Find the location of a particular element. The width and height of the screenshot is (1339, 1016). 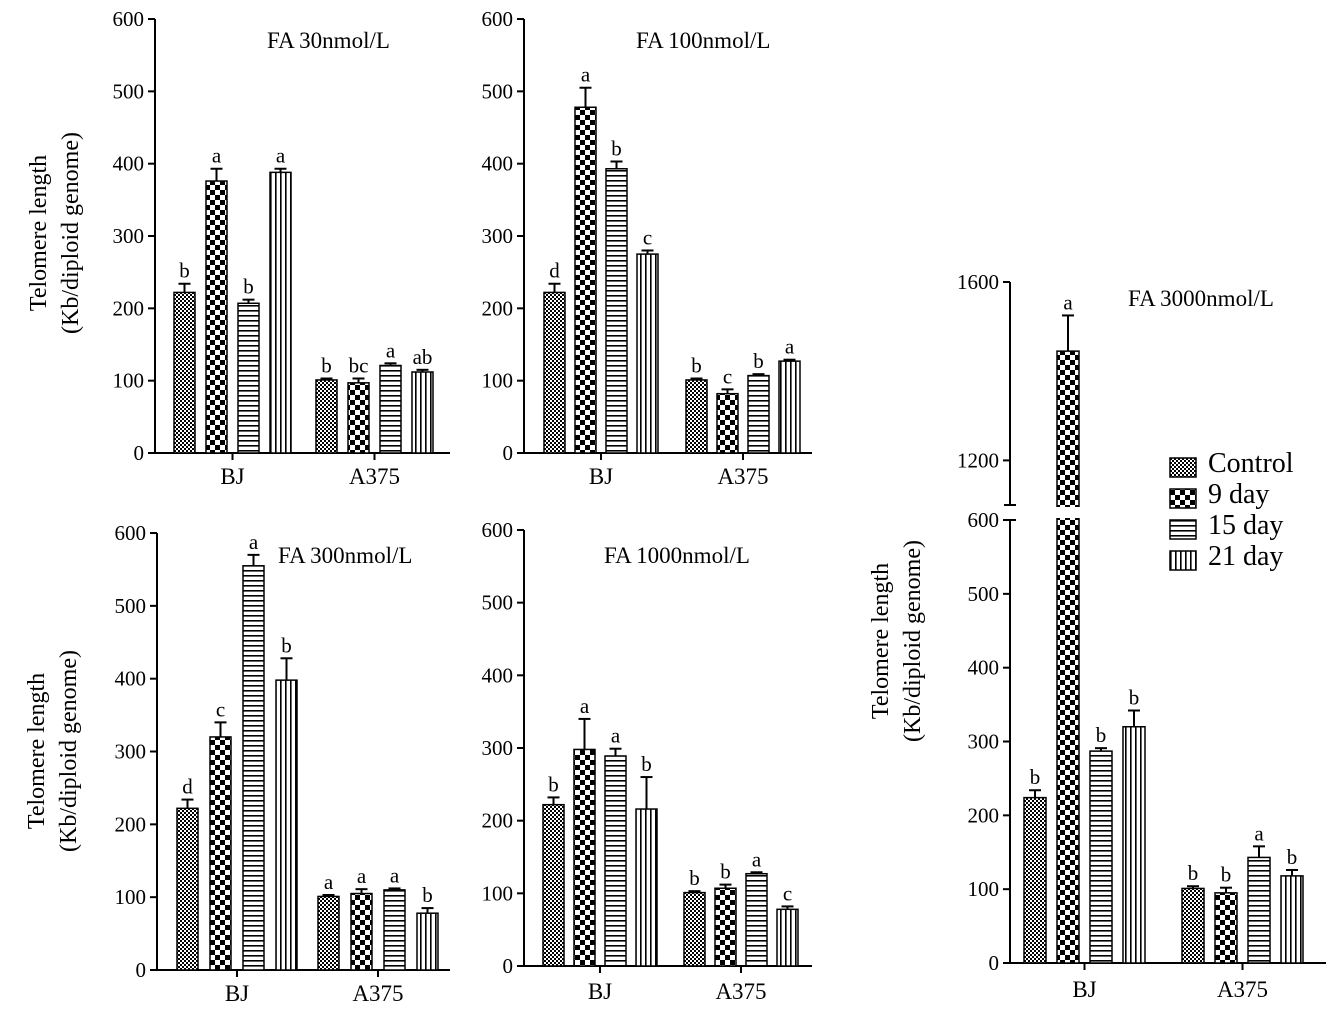

axis-break-gap is located at coordinates (1010, 512).